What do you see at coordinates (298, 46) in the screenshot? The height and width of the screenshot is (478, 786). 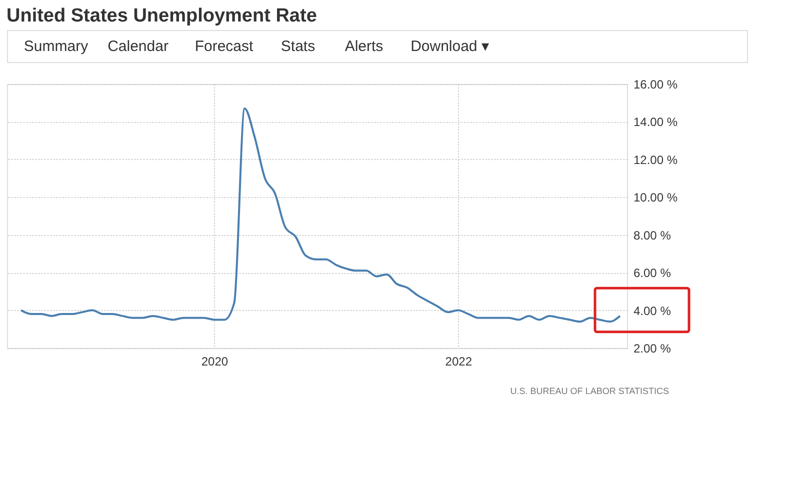 I see `text: Stats` at bounding box center [298, 46].